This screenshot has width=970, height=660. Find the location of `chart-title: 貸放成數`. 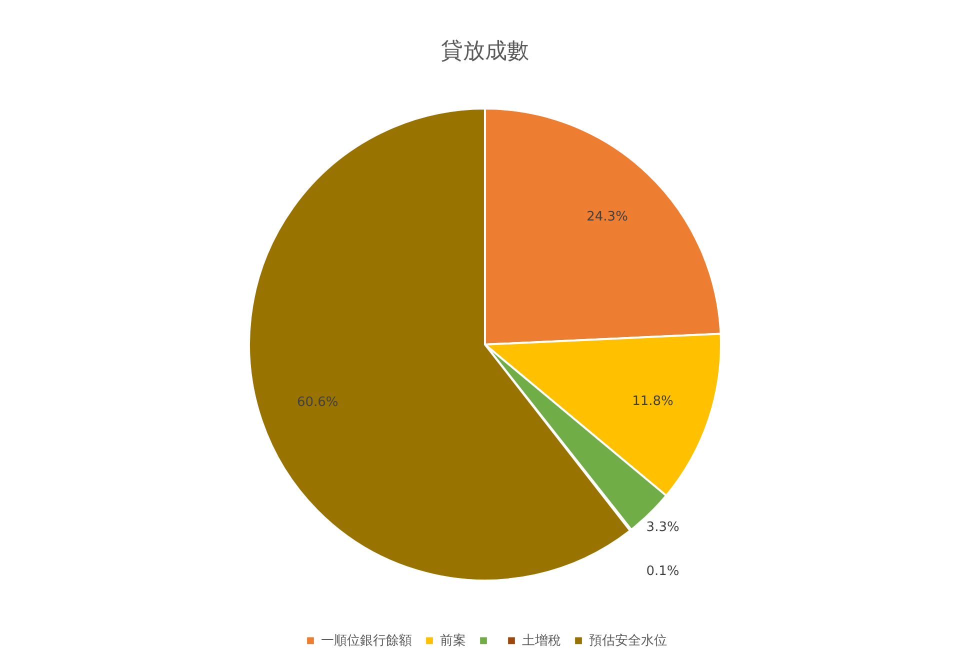

chart-title: 貸放成數 is located at coordinates (485, 51).